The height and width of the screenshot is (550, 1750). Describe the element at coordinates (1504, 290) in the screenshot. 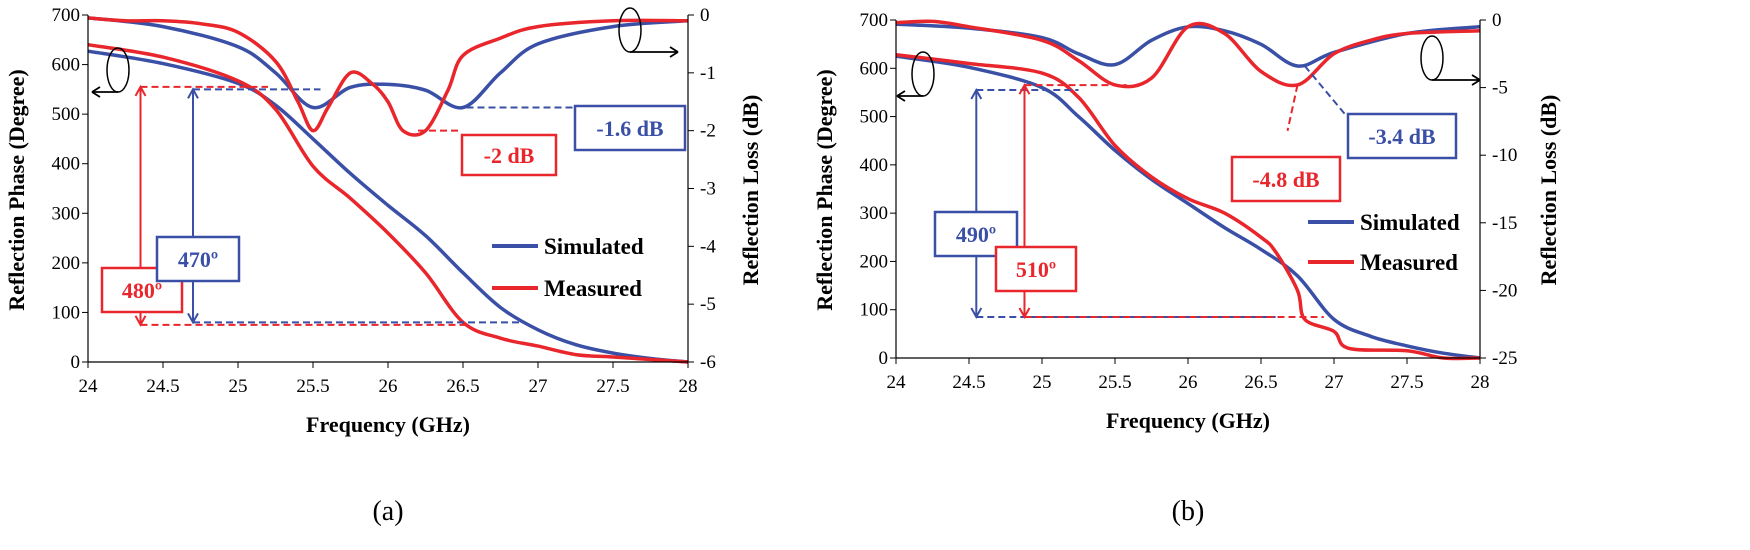

I see `y-right-tick-label: -20` at that location.